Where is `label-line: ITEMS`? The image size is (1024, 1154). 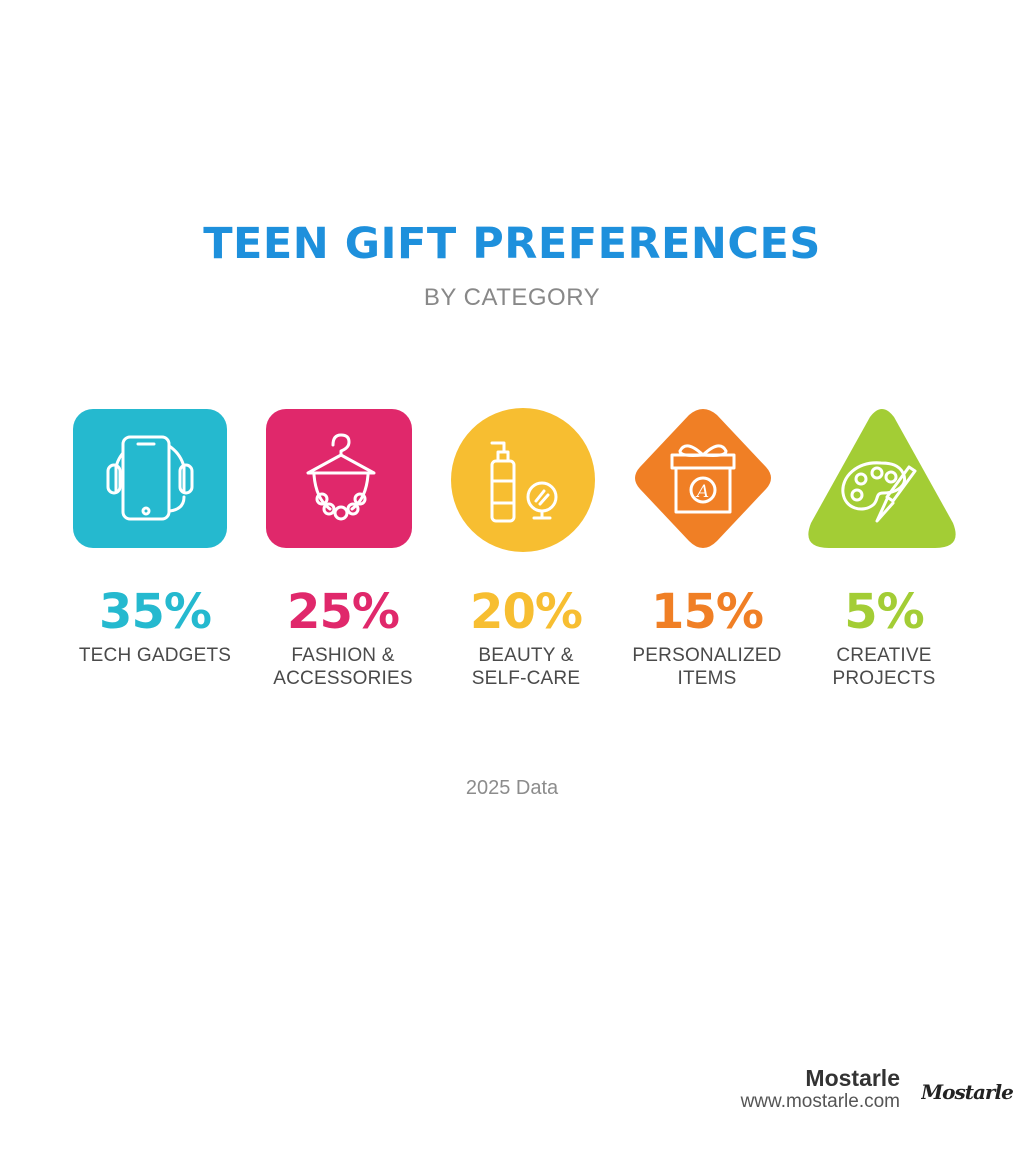 label-line: ITEMS is located at coordinates (707, 678).